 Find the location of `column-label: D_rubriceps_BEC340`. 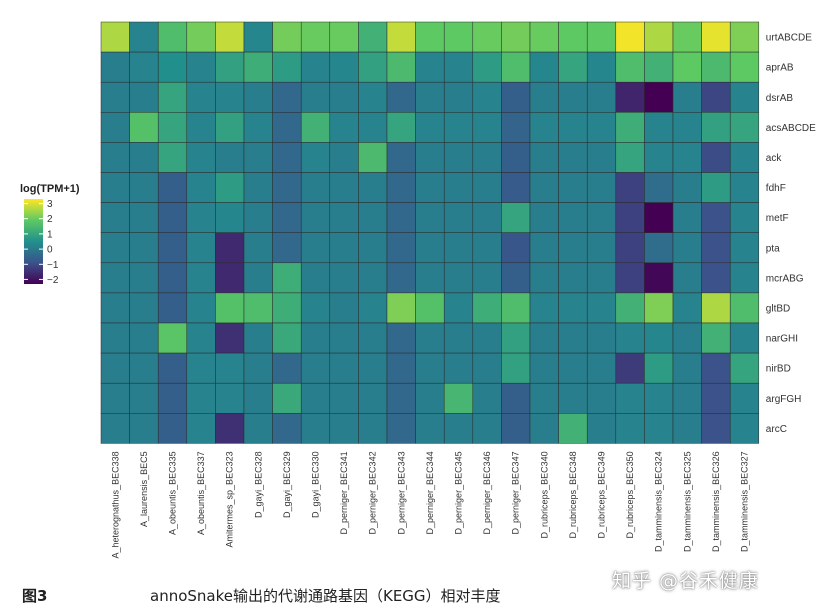

column-label: D_rubriceps_BEC340 is located at coordinates (544, 494).